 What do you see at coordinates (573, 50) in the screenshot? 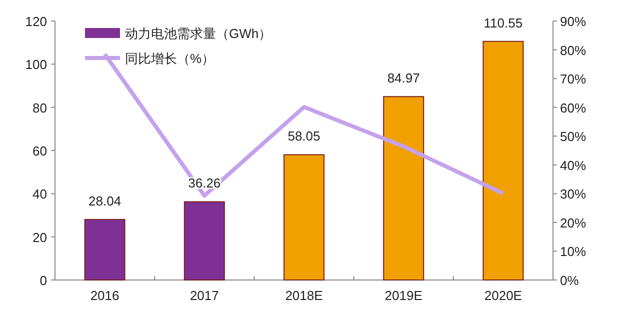
I see `y2-tick-label: 80%` at bounding box center [573, 50].